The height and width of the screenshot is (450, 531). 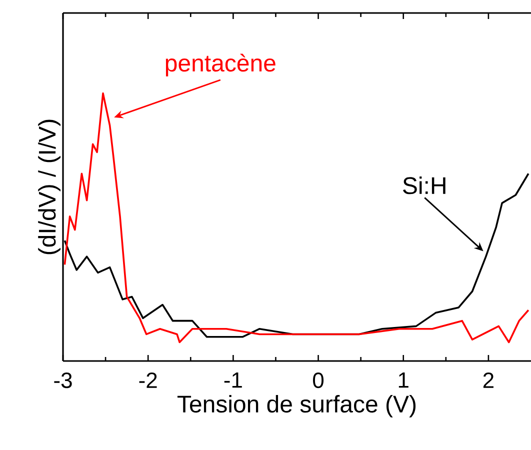 I want to click on x-tick-label: 0, so click(x=318, y=380).